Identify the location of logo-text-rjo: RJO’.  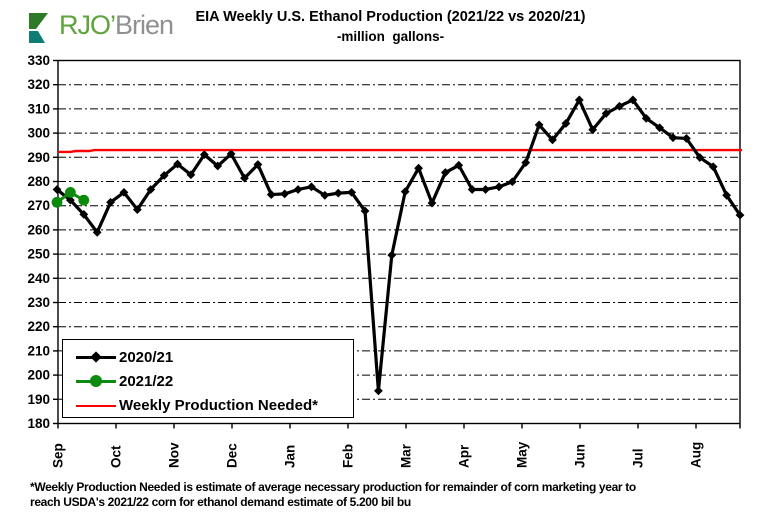
(87, 25).